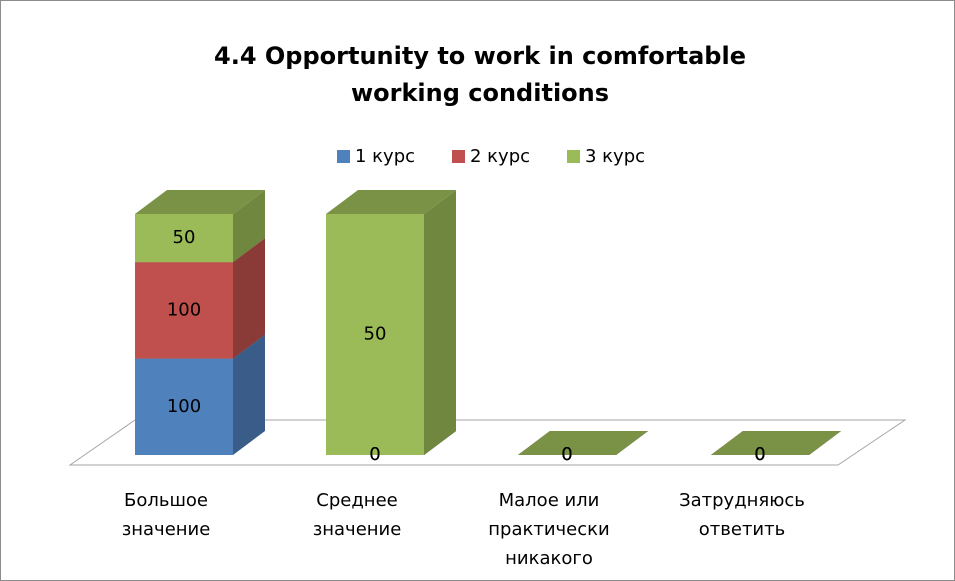  What do you see at coordinates (166, 515) in the screenshot?
I see `x-tick-label: Большое значение` at bounding box center [166, 515].